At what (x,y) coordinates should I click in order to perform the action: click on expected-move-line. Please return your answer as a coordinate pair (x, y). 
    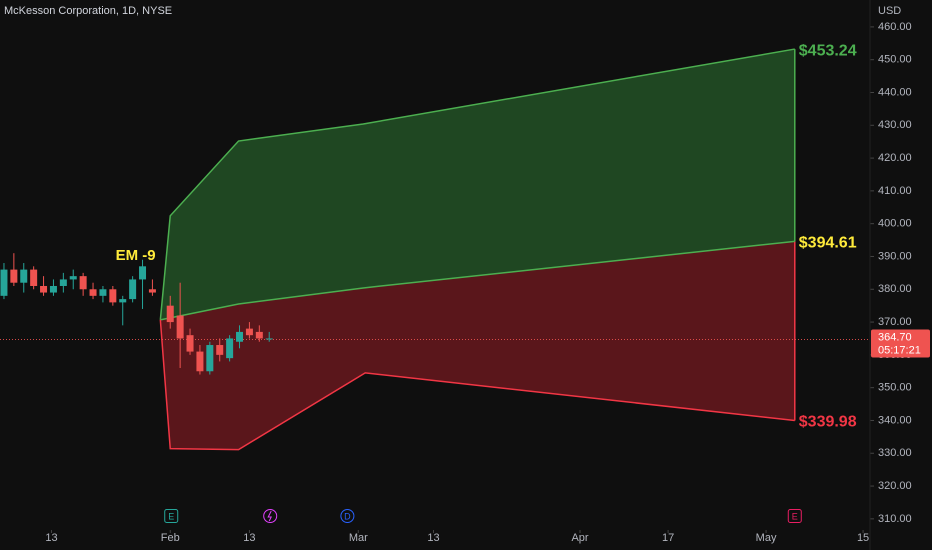
    Looking at the image, I should click on (477, 280).